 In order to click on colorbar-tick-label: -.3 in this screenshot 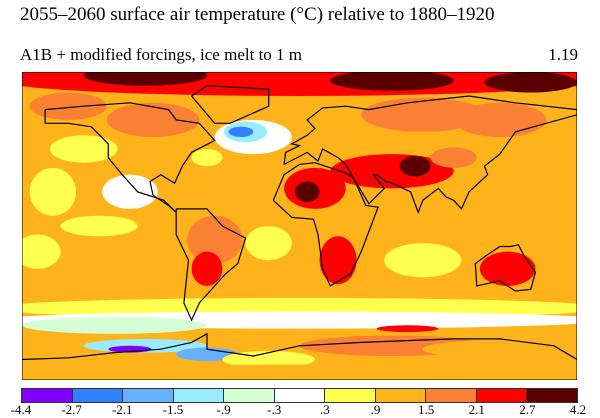, I will do `click(274, 409)`.